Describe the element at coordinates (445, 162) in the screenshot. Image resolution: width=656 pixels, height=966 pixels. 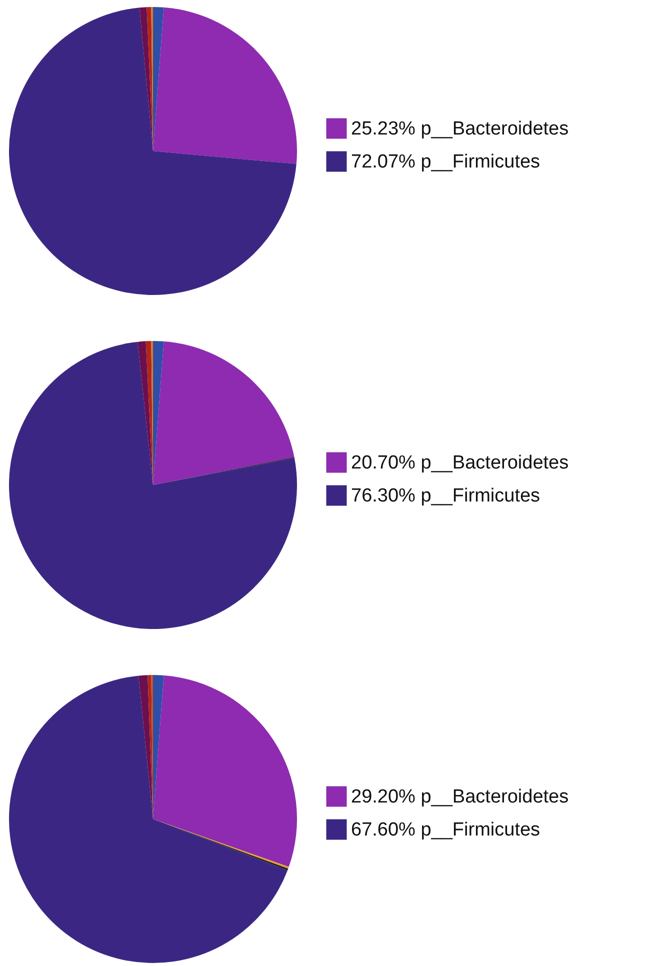
I see `legend-label: 72.07% p__Firmicutes` at that location.